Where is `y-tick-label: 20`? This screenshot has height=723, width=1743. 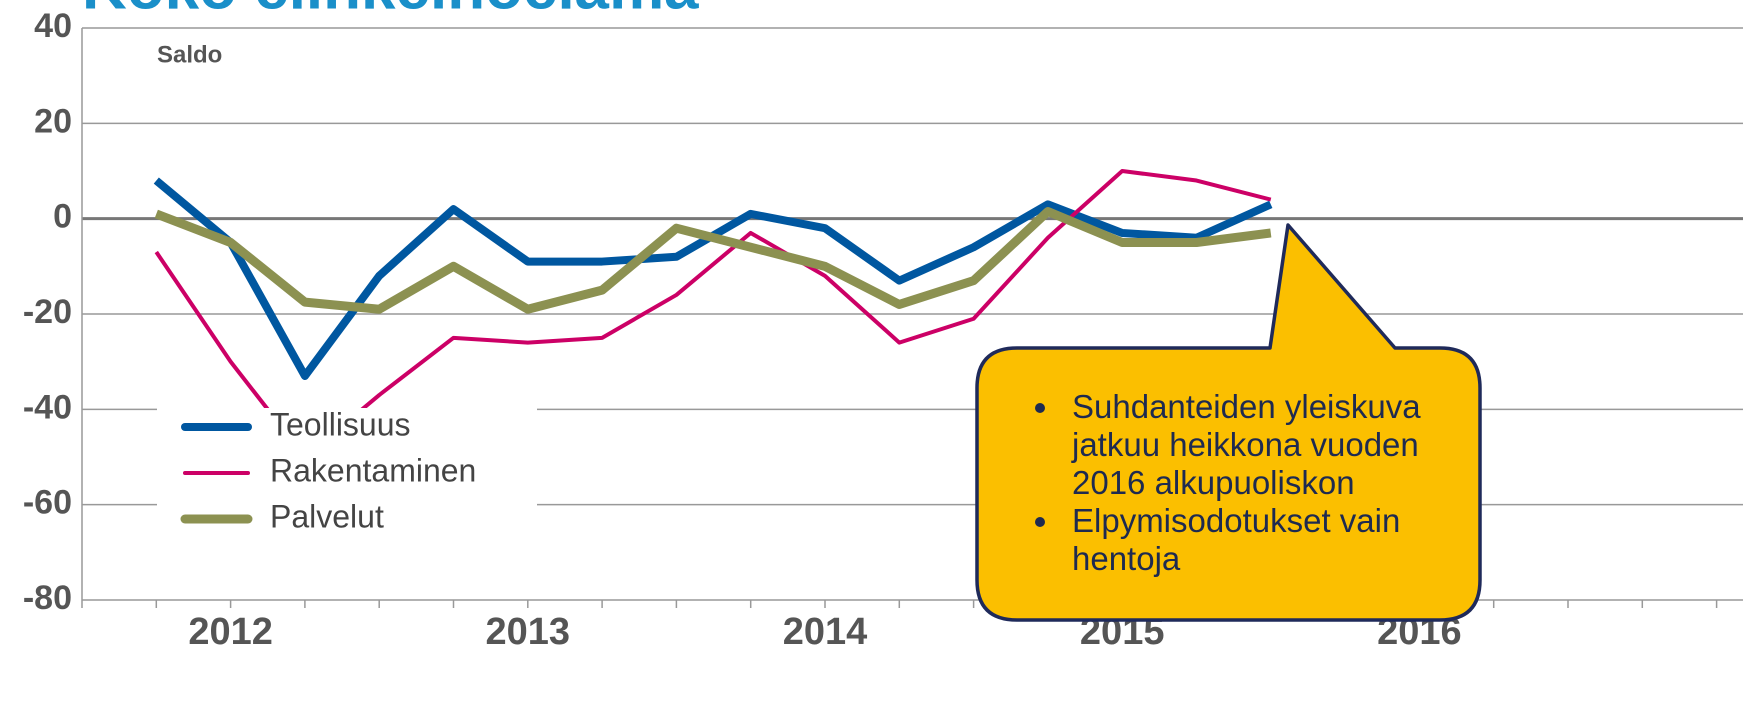
y-tick-label: 20 is located at coordinates (53, 121).